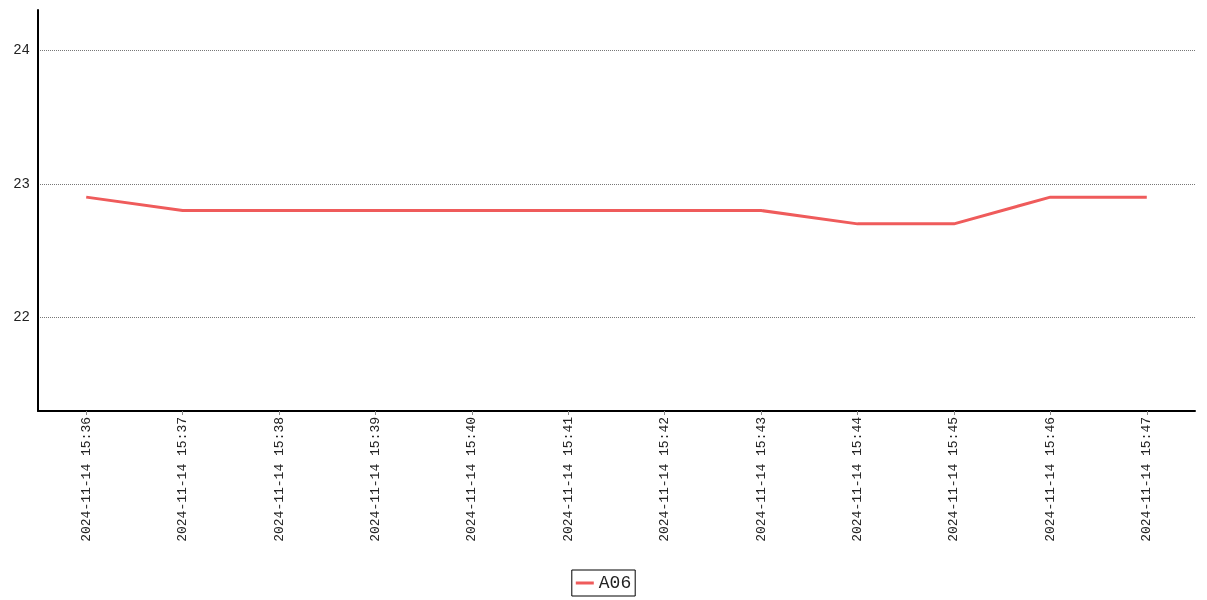 The height and width of the screenshot is (600, 1207). What do you see at coordinates (615, 583) in the screenshot?
I see `legend-label: A06` at bounding box center [615, 583].